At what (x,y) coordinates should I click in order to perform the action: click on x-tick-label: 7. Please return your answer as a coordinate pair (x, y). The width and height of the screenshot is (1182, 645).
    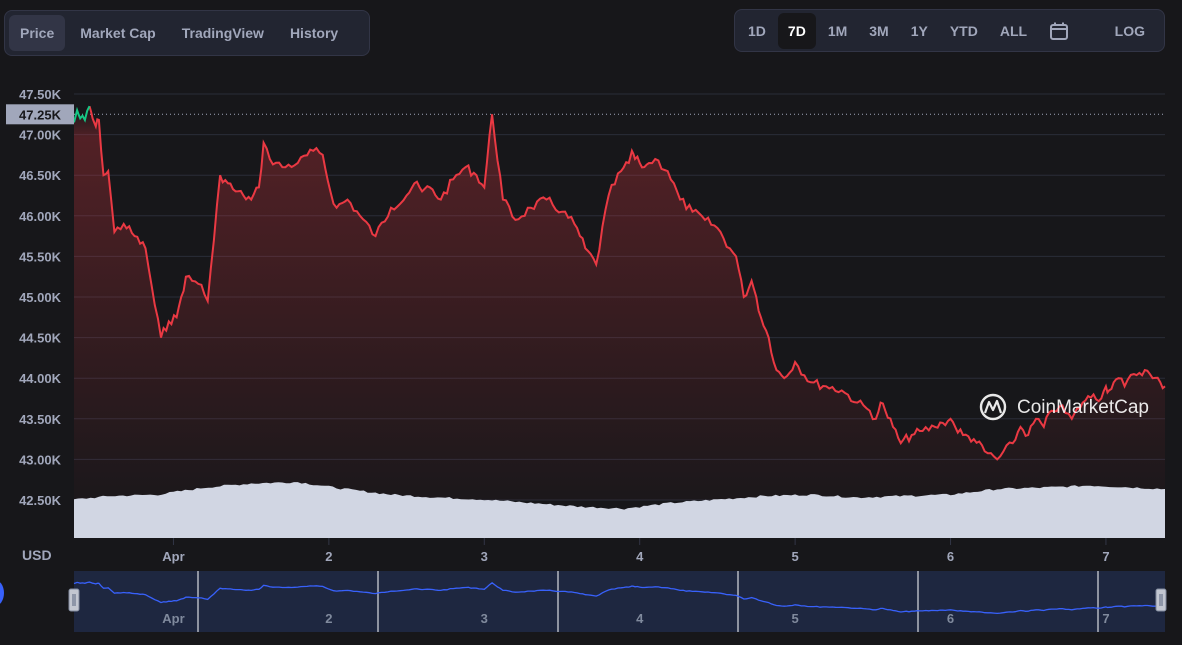
    Looking at the image, I should click on (1105, 556).